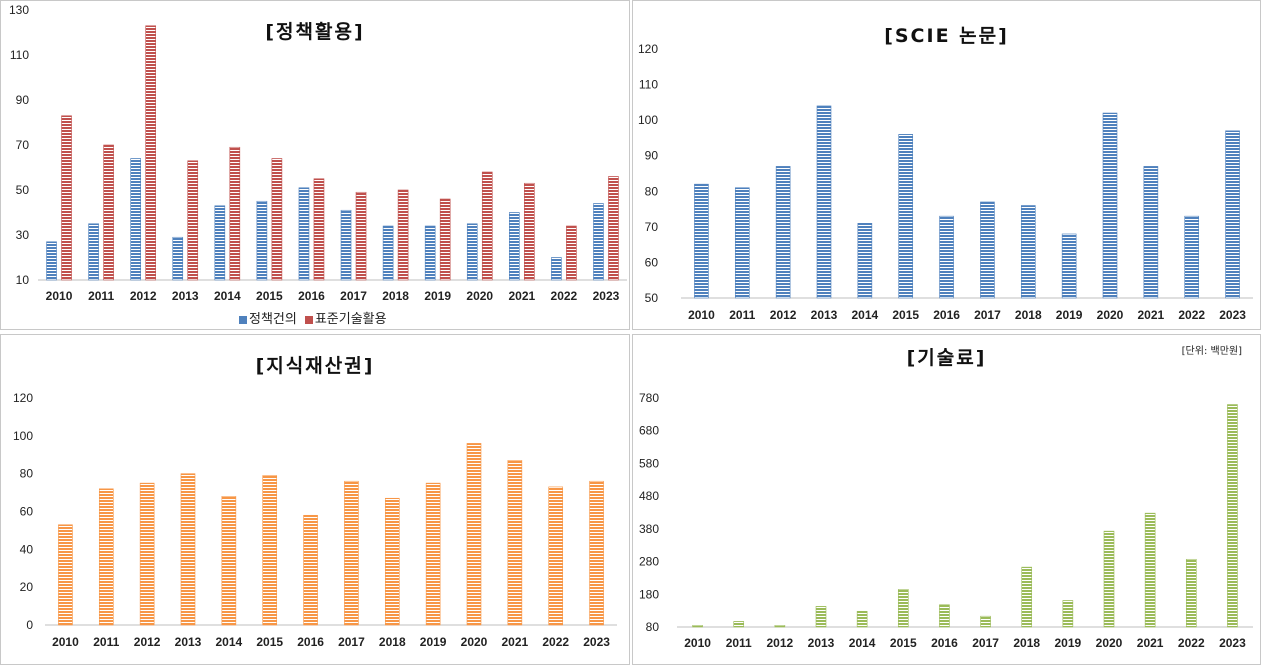 This screenshot has width=1261, height=666. Describe the element at coordinates (649, 398) in the screenshot. I see `y-tick-label: 780` at that location.